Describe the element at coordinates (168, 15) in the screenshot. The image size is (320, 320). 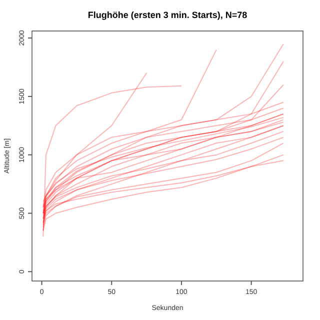
I see `chart-title: Flughöhe (ersten 3 min. Starts), N=78` at that location.